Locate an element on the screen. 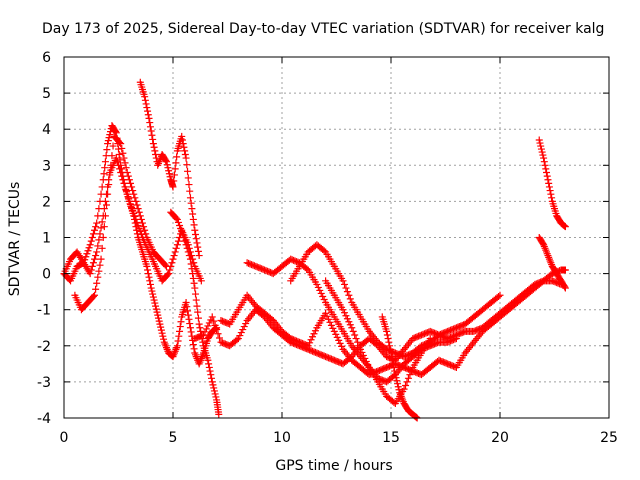 The width and height of the screenshot is (640, 480). y-tick-label: 1 is located at coordinates (46, 239).